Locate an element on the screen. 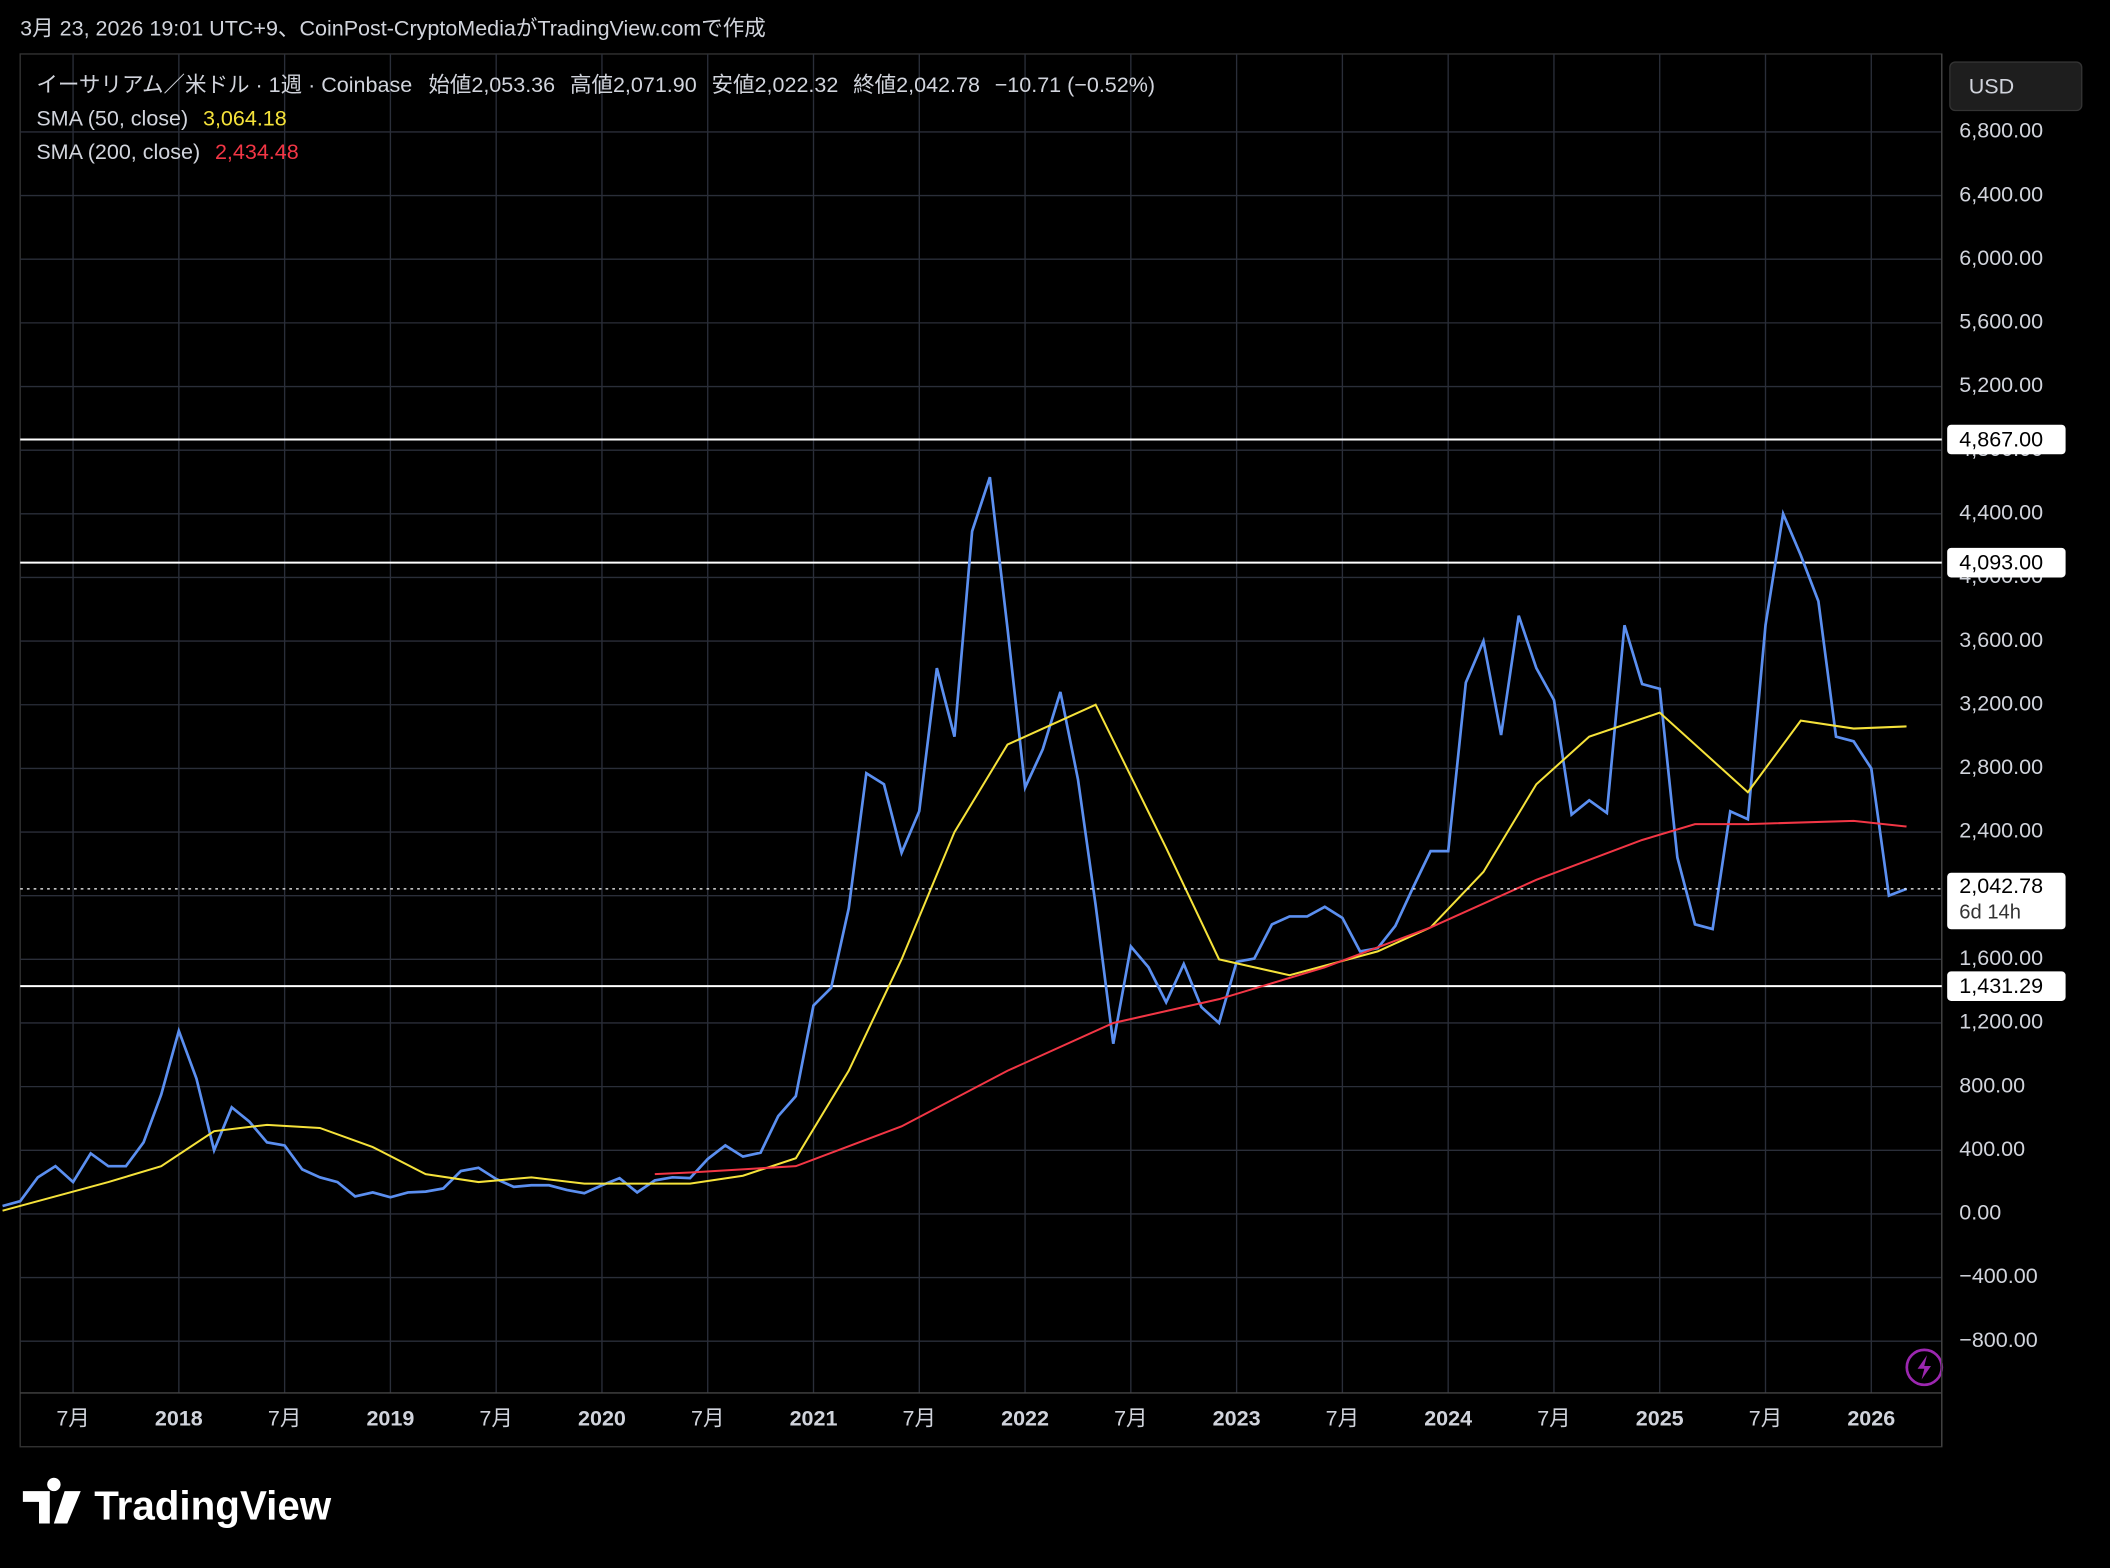  ohlc-value: 高値2,071.90 is located at coordinates (633, 85).